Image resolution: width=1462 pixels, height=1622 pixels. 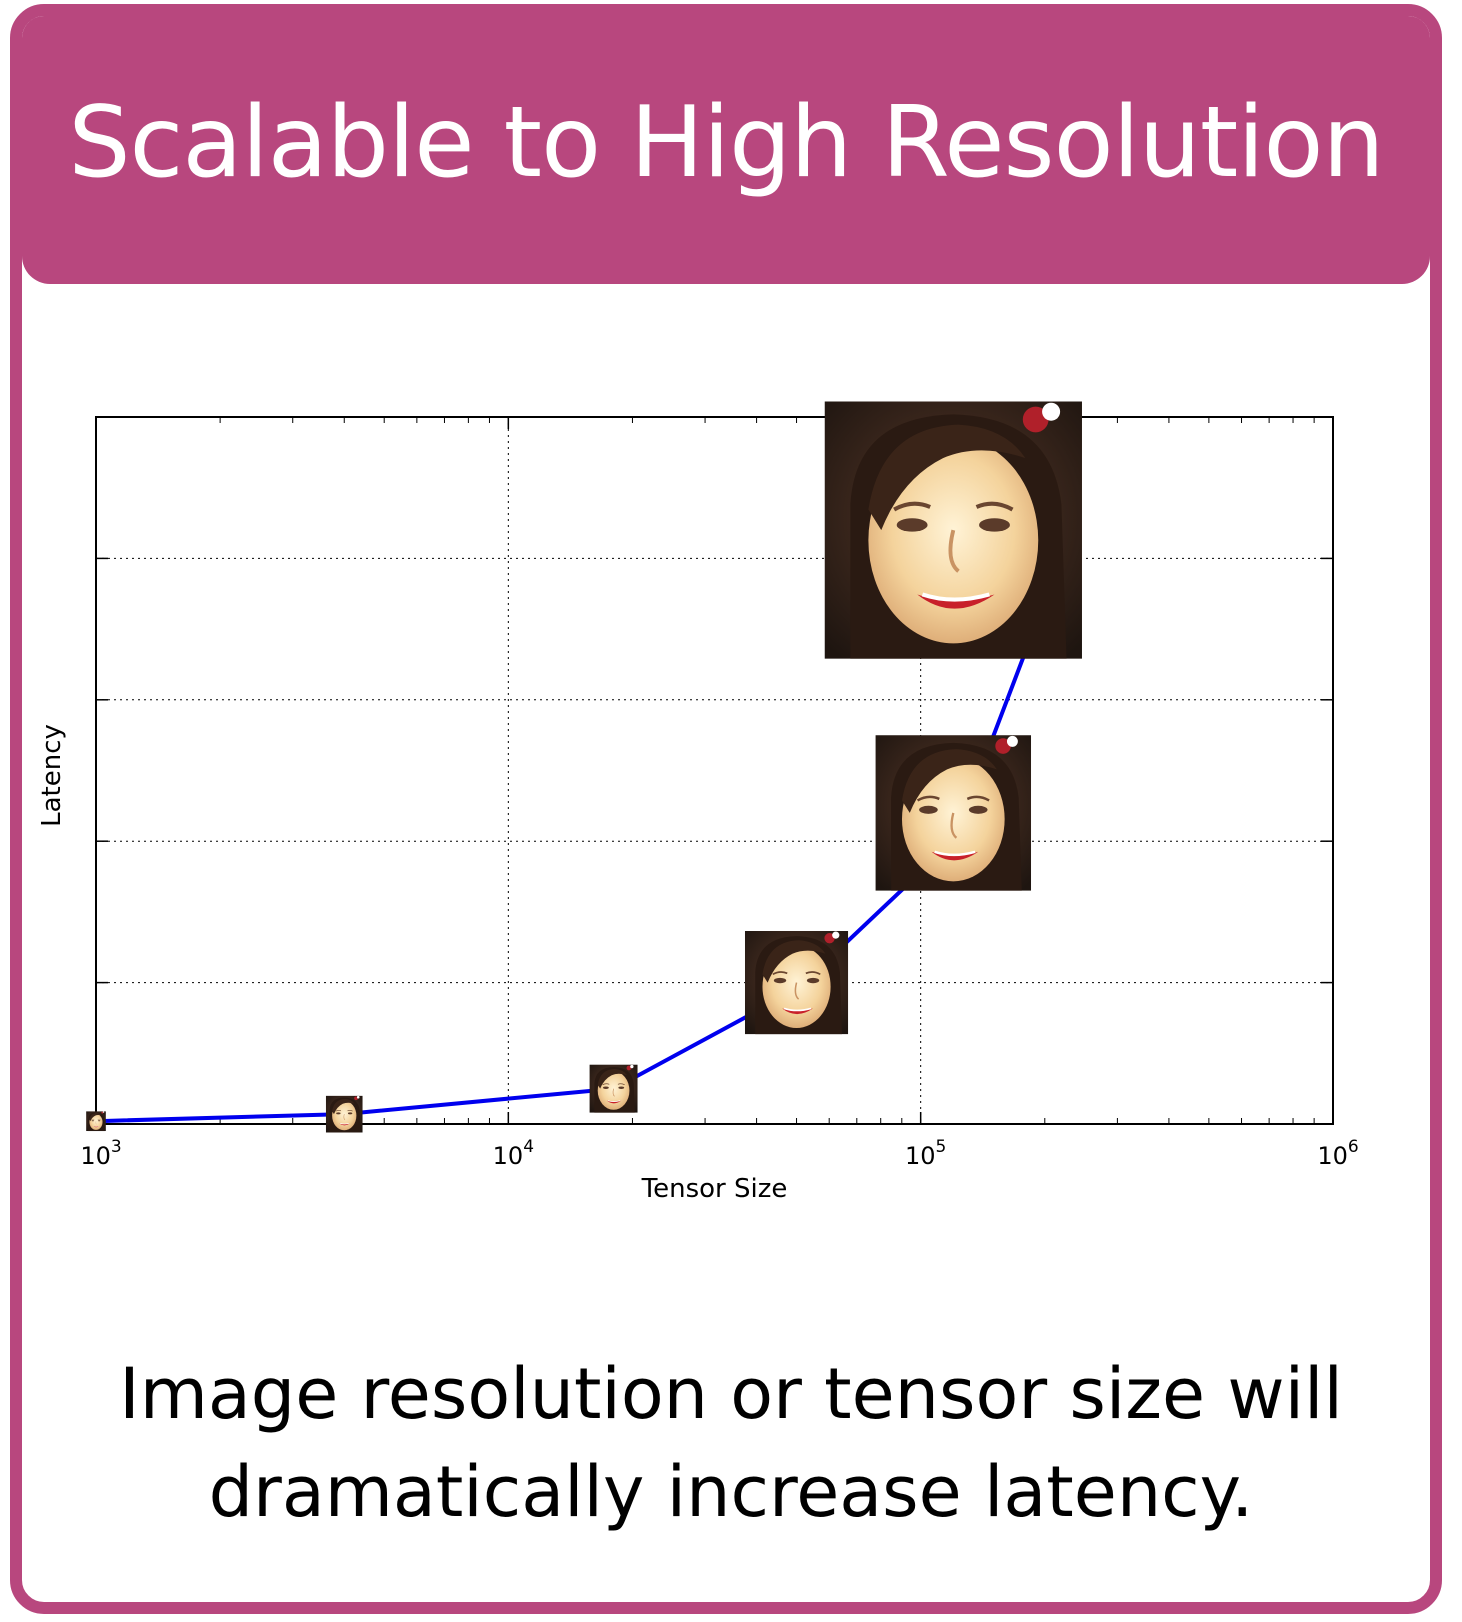 I want to click on y-axis-label: Latency, so click(x=52, y=775).